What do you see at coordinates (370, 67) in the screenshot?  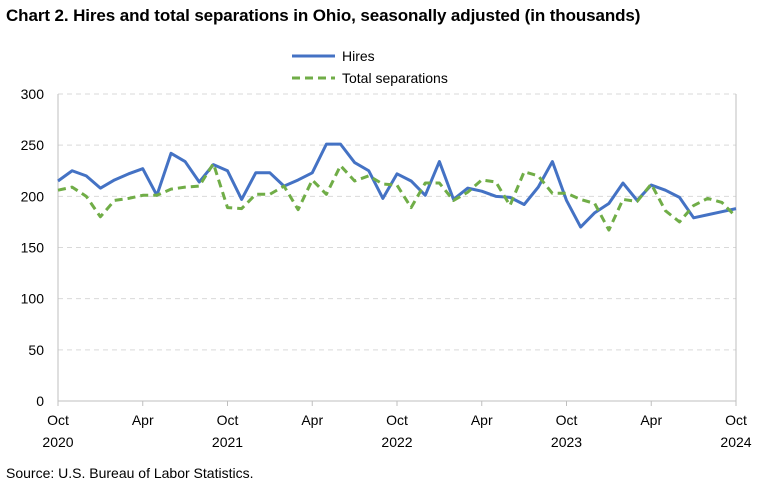 I see `legend: Hires Total separations` at bounding box center [370, 67].